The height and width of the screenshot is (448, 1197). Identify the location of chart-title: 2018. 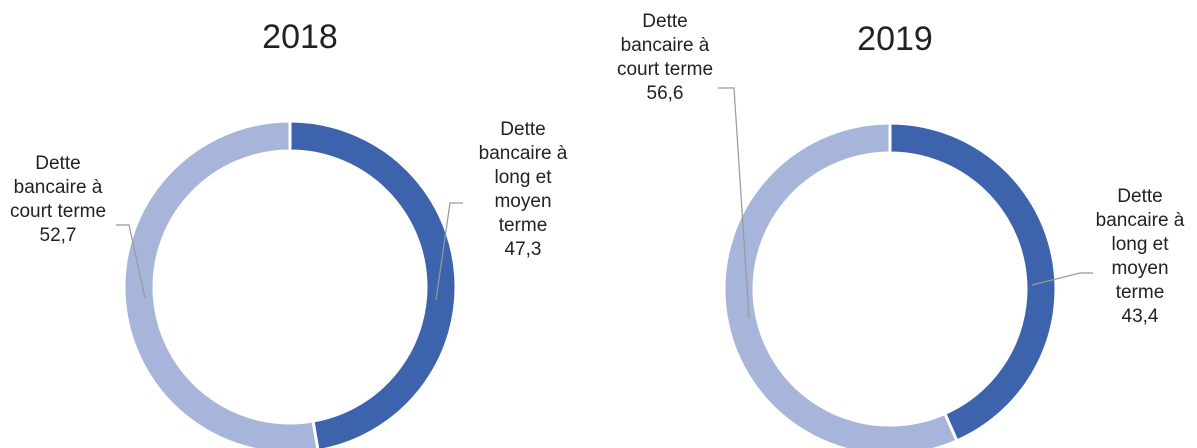
(300, 37).